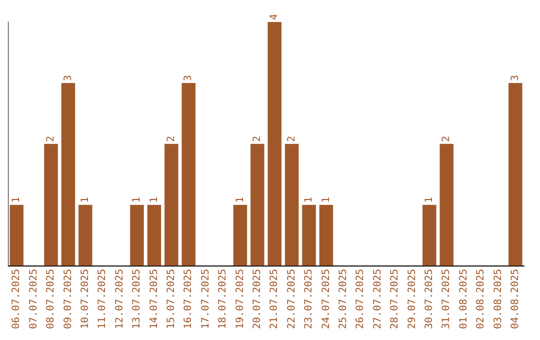  What do you see at coordinates (120, 299) in the screenshot?
I see `x-tick-label: 12.07.2025` at bounding box center [120, 299].